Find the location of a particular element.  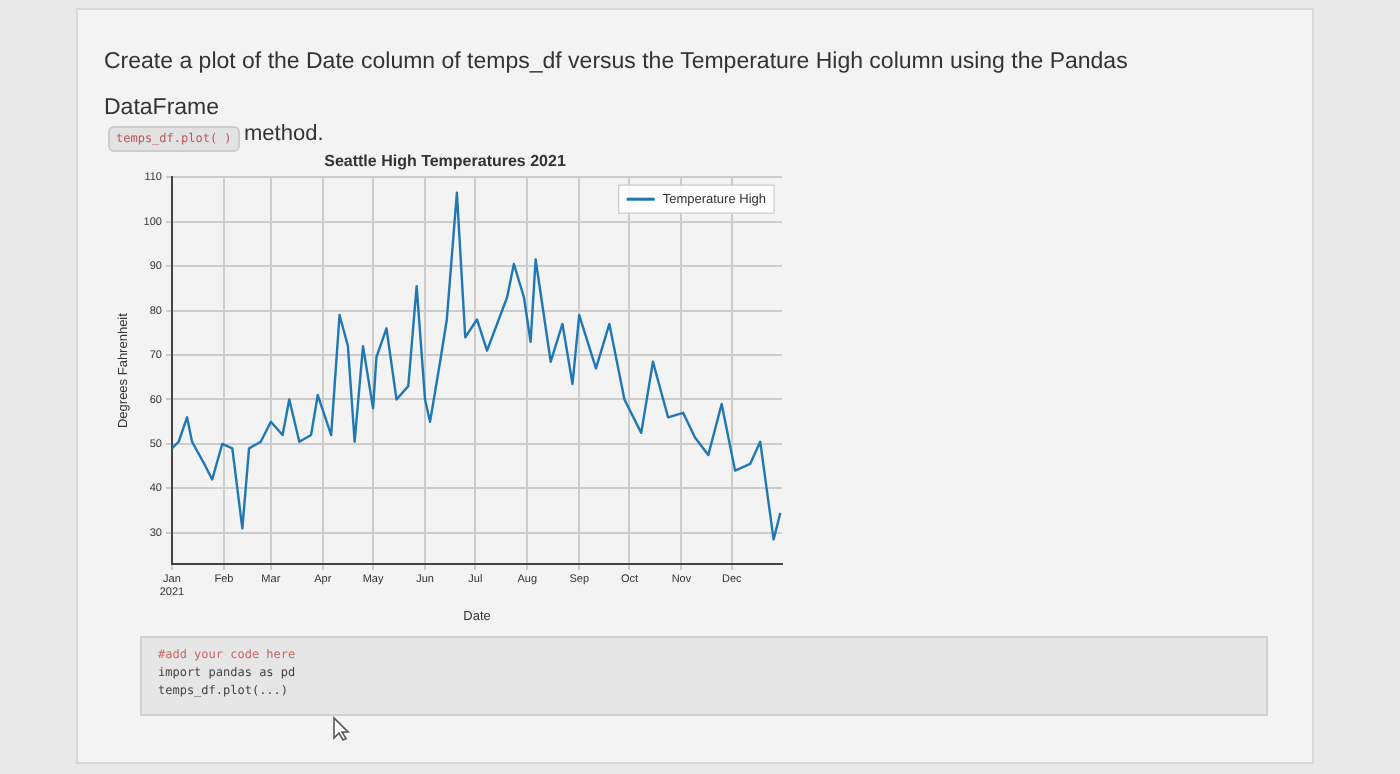

text: Create a plot of the Date column of temps_df versus the Temperature High column using the Pandas DataFrame is located at coordinates (616, 85).